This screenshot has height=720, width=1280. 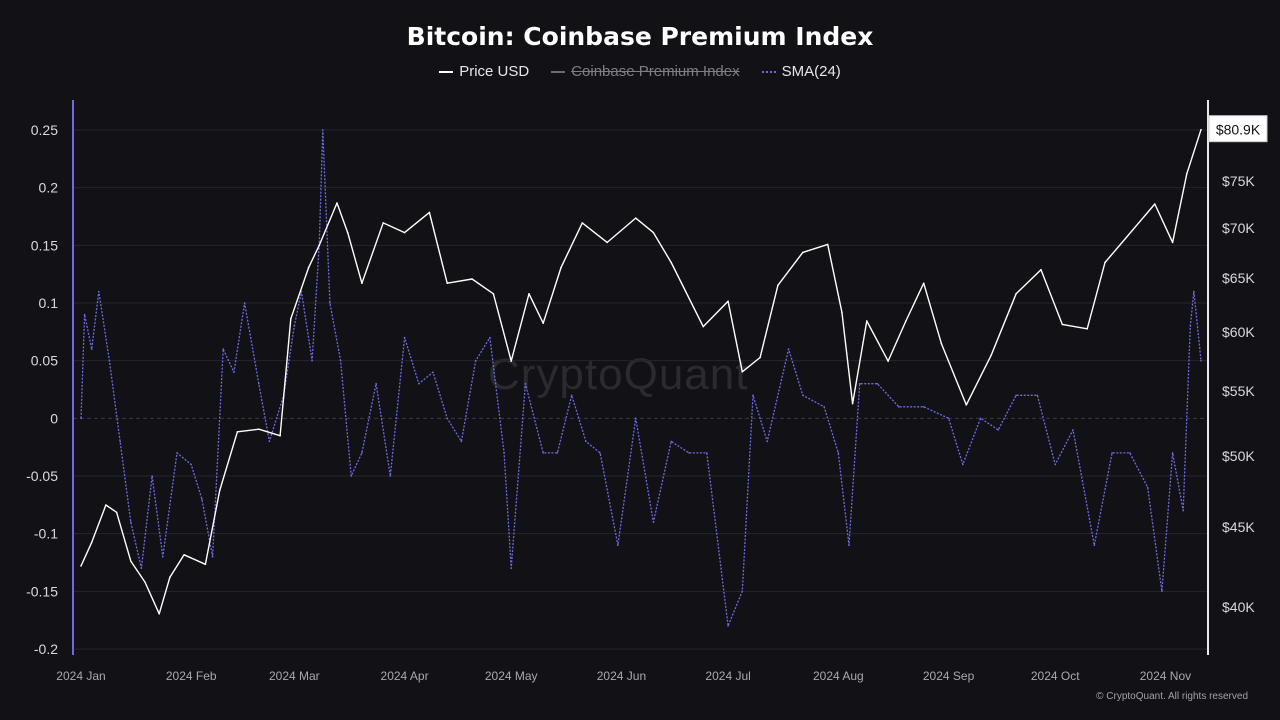 I want to click on x-tick-label: 2024 Sep, so click(x=949, y=676).